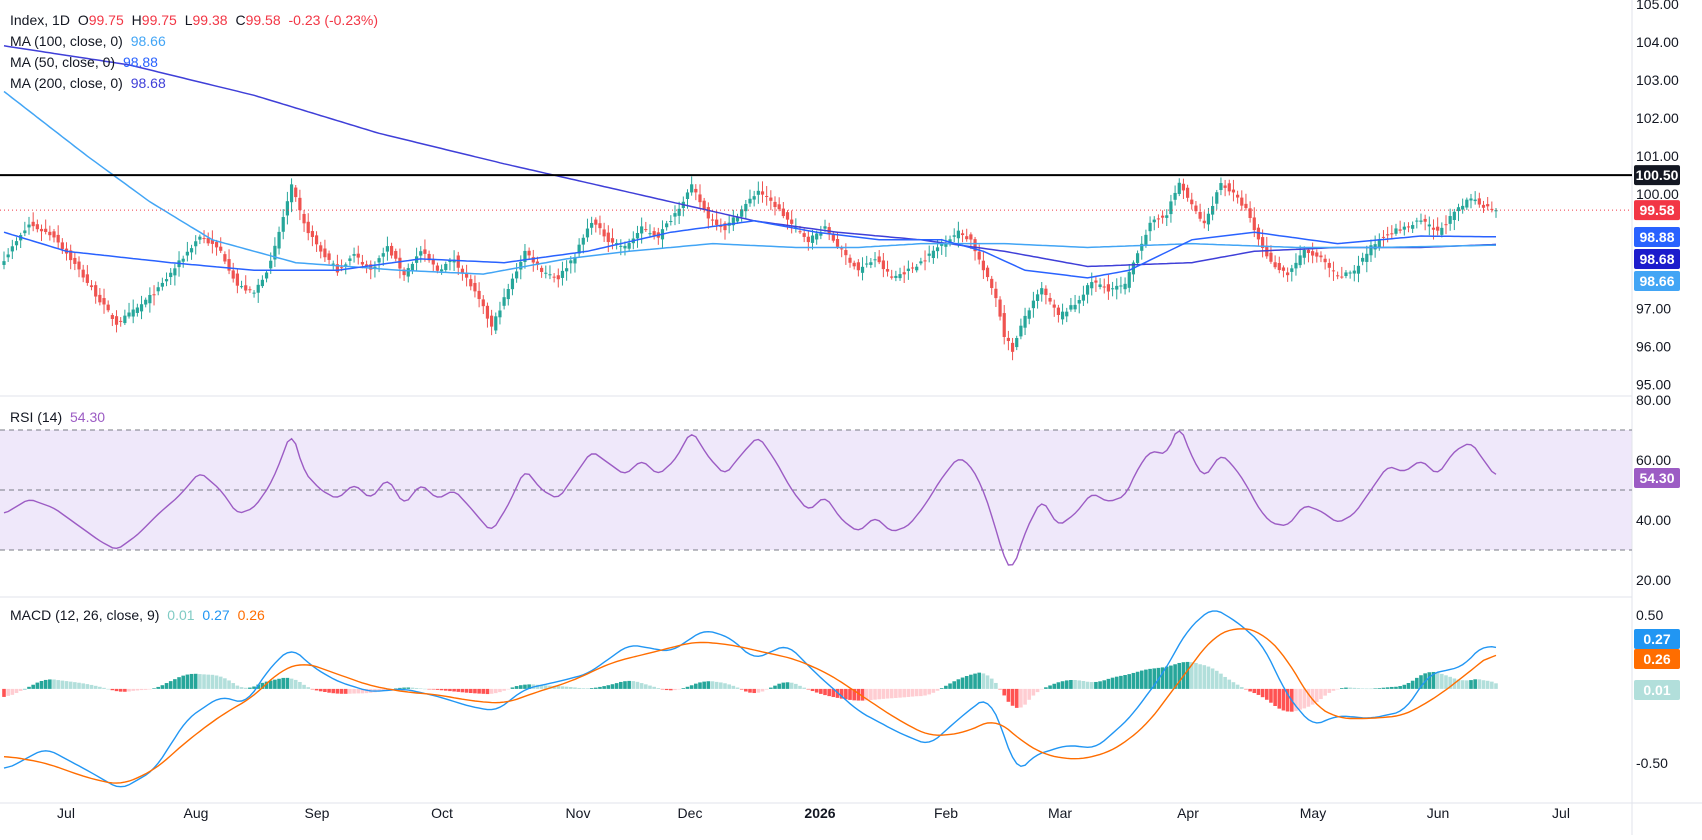 This screenshot has width=1702, height=840. What do you see at coordinates (1657, 175) in the screenshot?
I see `resistance-tag-bg` at bounding box center [1657, 175].